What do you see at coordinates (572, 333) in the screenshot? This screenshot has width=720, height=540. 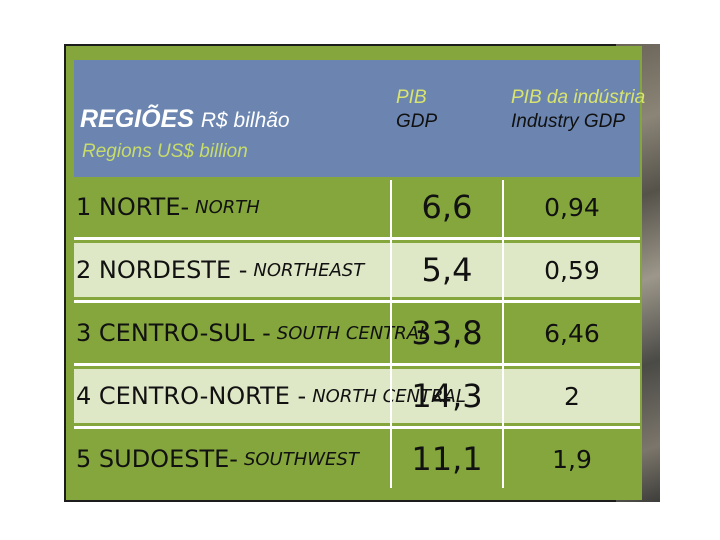 I see `row-industry-gdp: 6,46` at bounding box center [572, 333].